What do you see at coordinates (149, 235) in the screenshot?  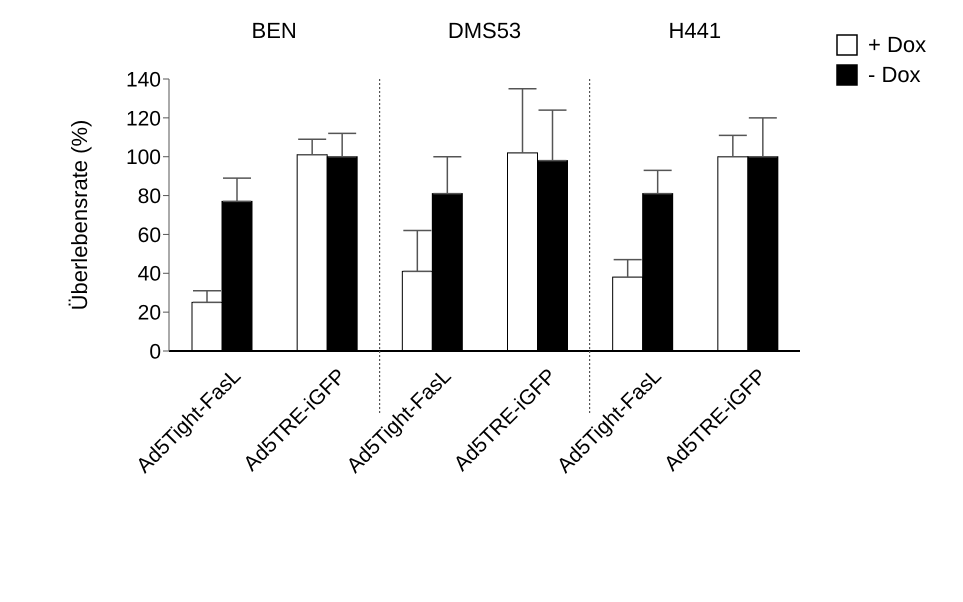 I see `y-tick-label: 60` at bounding box center [149, 235].